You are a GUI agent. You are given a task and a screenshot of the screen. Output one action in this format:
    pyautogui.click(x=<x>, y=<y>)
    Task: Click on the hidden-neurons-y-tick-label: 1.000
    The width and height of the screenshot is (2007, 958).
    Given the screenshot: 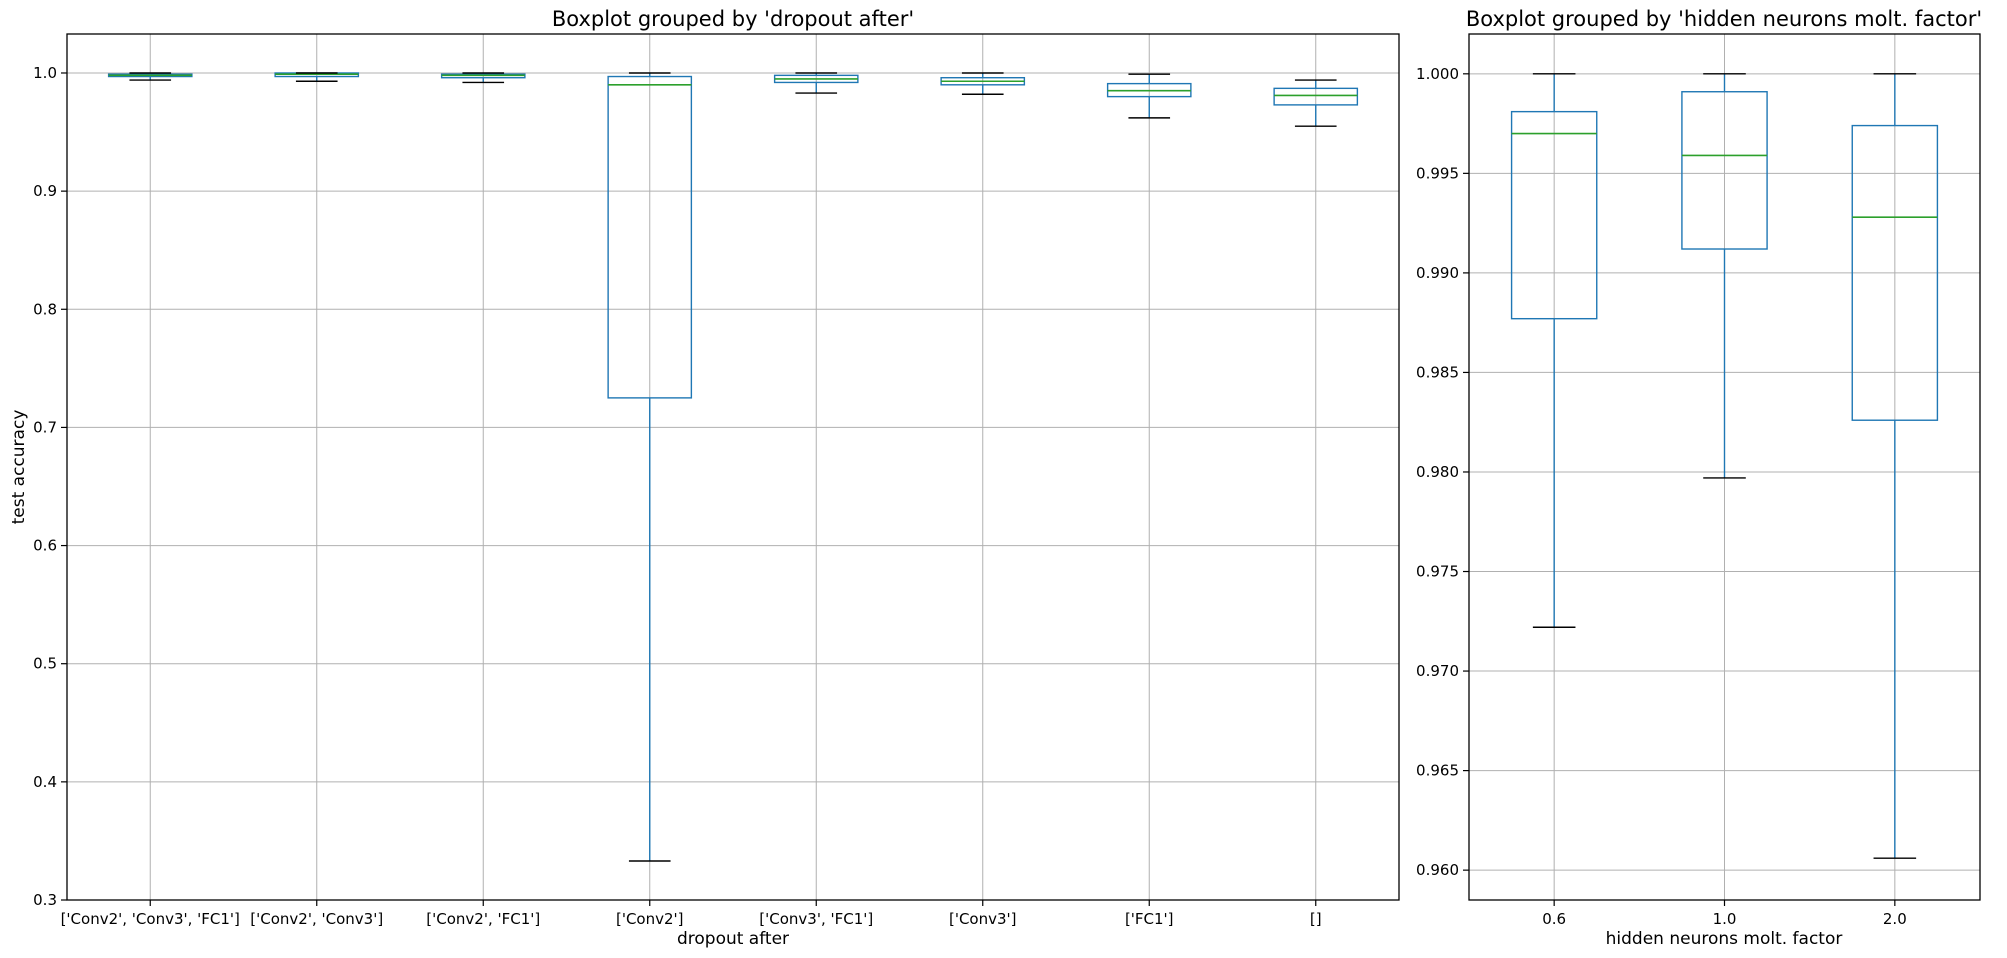 What is the action you would take?
    pyautogui.click(x=1437, y=74)
    